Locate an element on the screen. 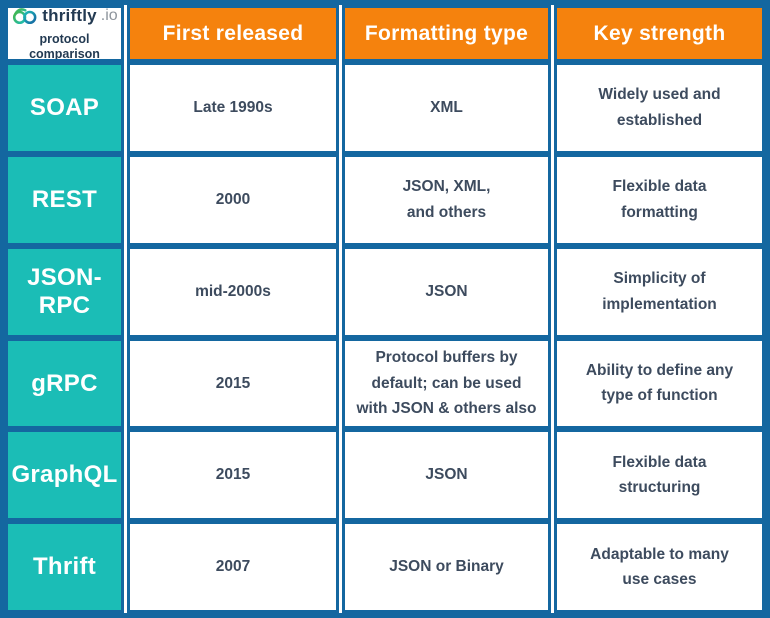 This screenshot has height=618, width=770. cell-soap-released: Late 1990s is located at coordinates (233, 108).